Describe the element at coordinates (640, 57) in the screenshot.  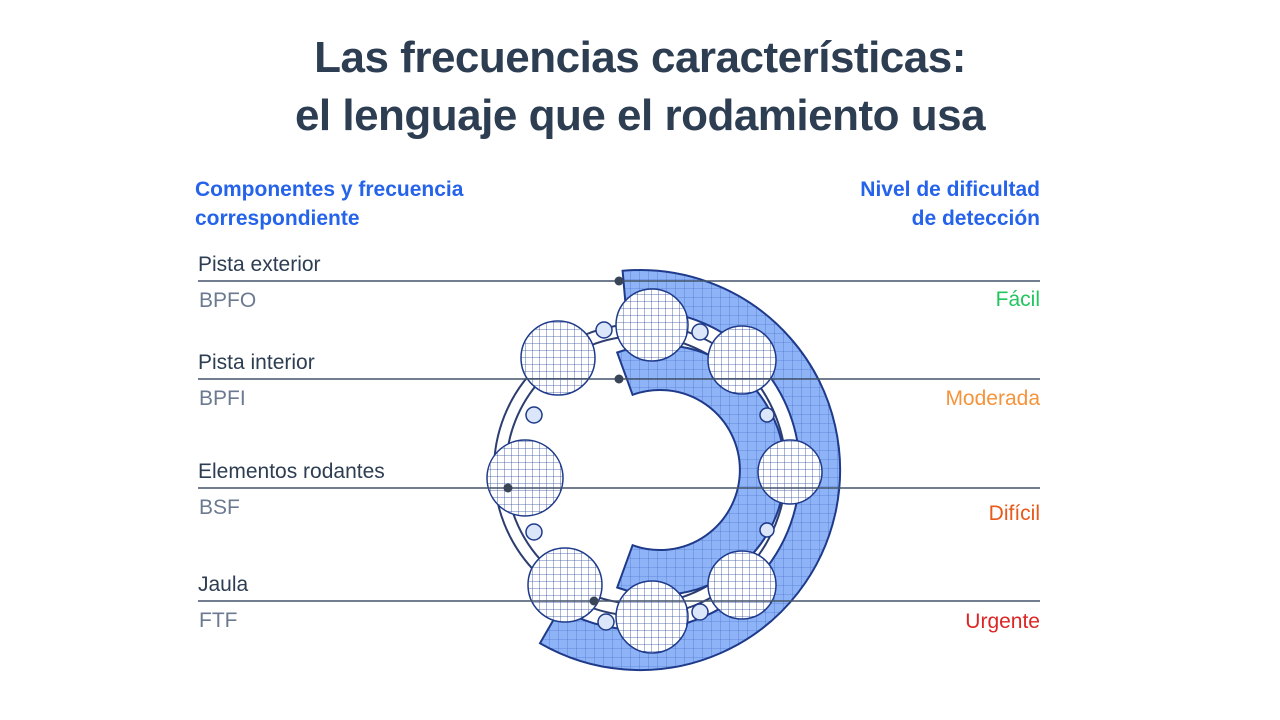
I see `title-line: Las frecuencias características:` at that location.